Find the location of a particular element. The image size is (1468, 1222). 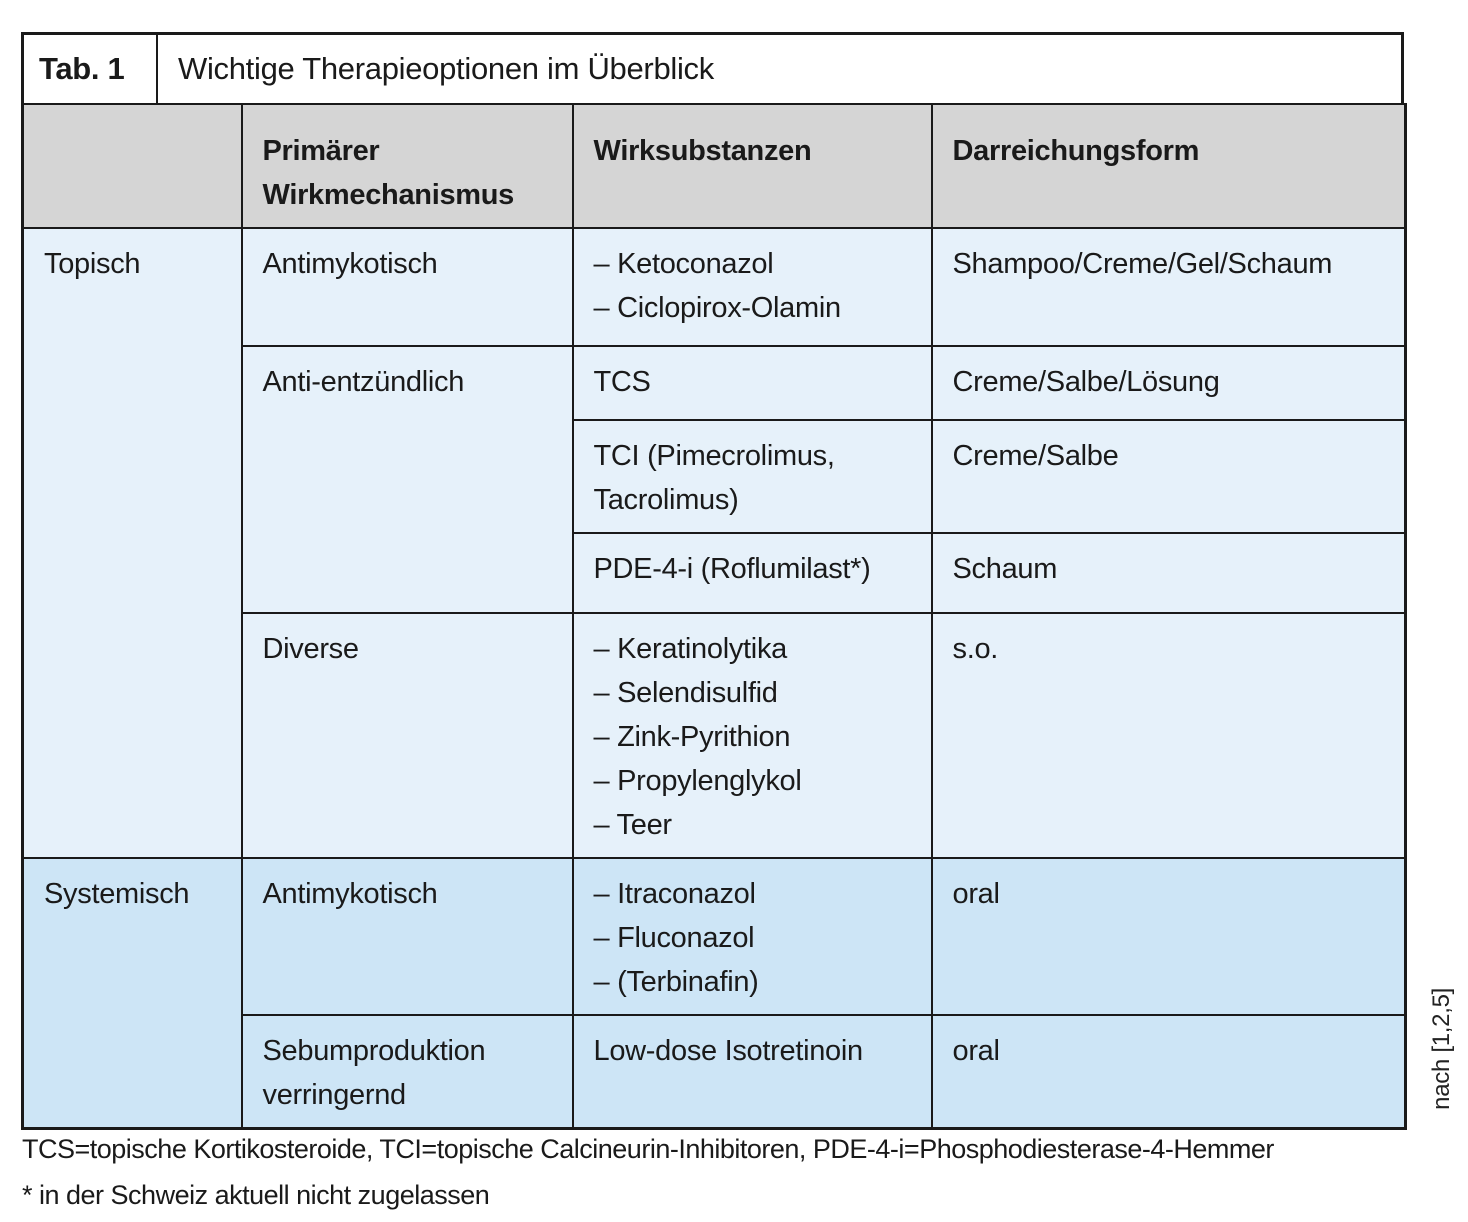

substances-cell: TCI (Pimecrolimus, Tacrolimus) is located at coordinates (752, 476).